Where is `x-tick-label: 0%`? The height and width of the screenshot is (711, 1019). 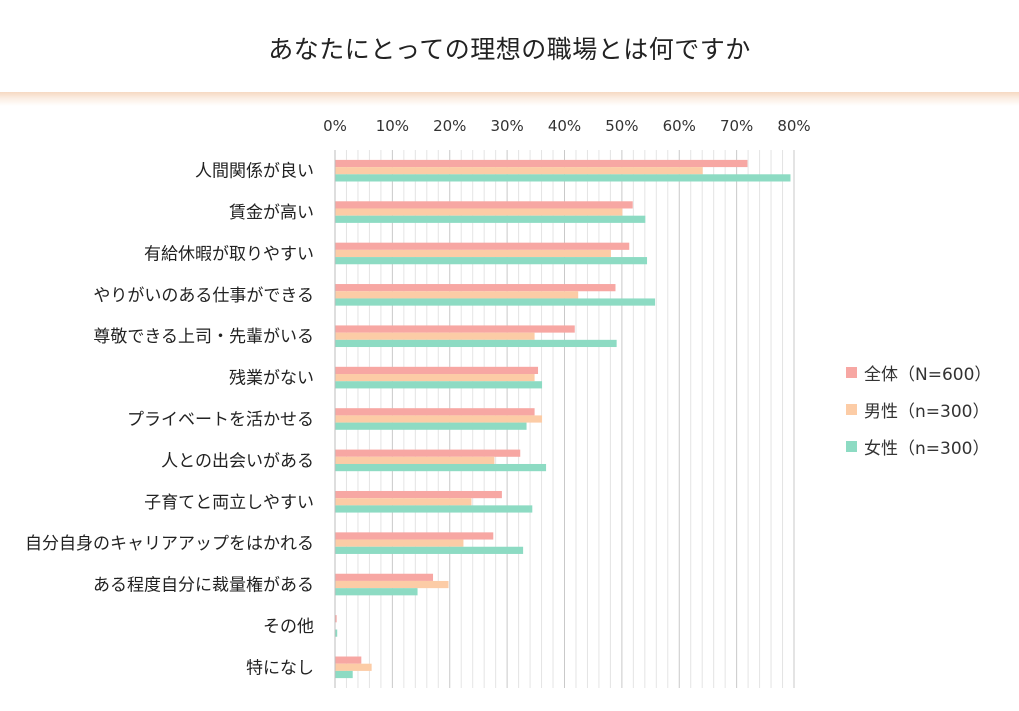
x-tick-label: 0% is located at coordinates (335, 126).